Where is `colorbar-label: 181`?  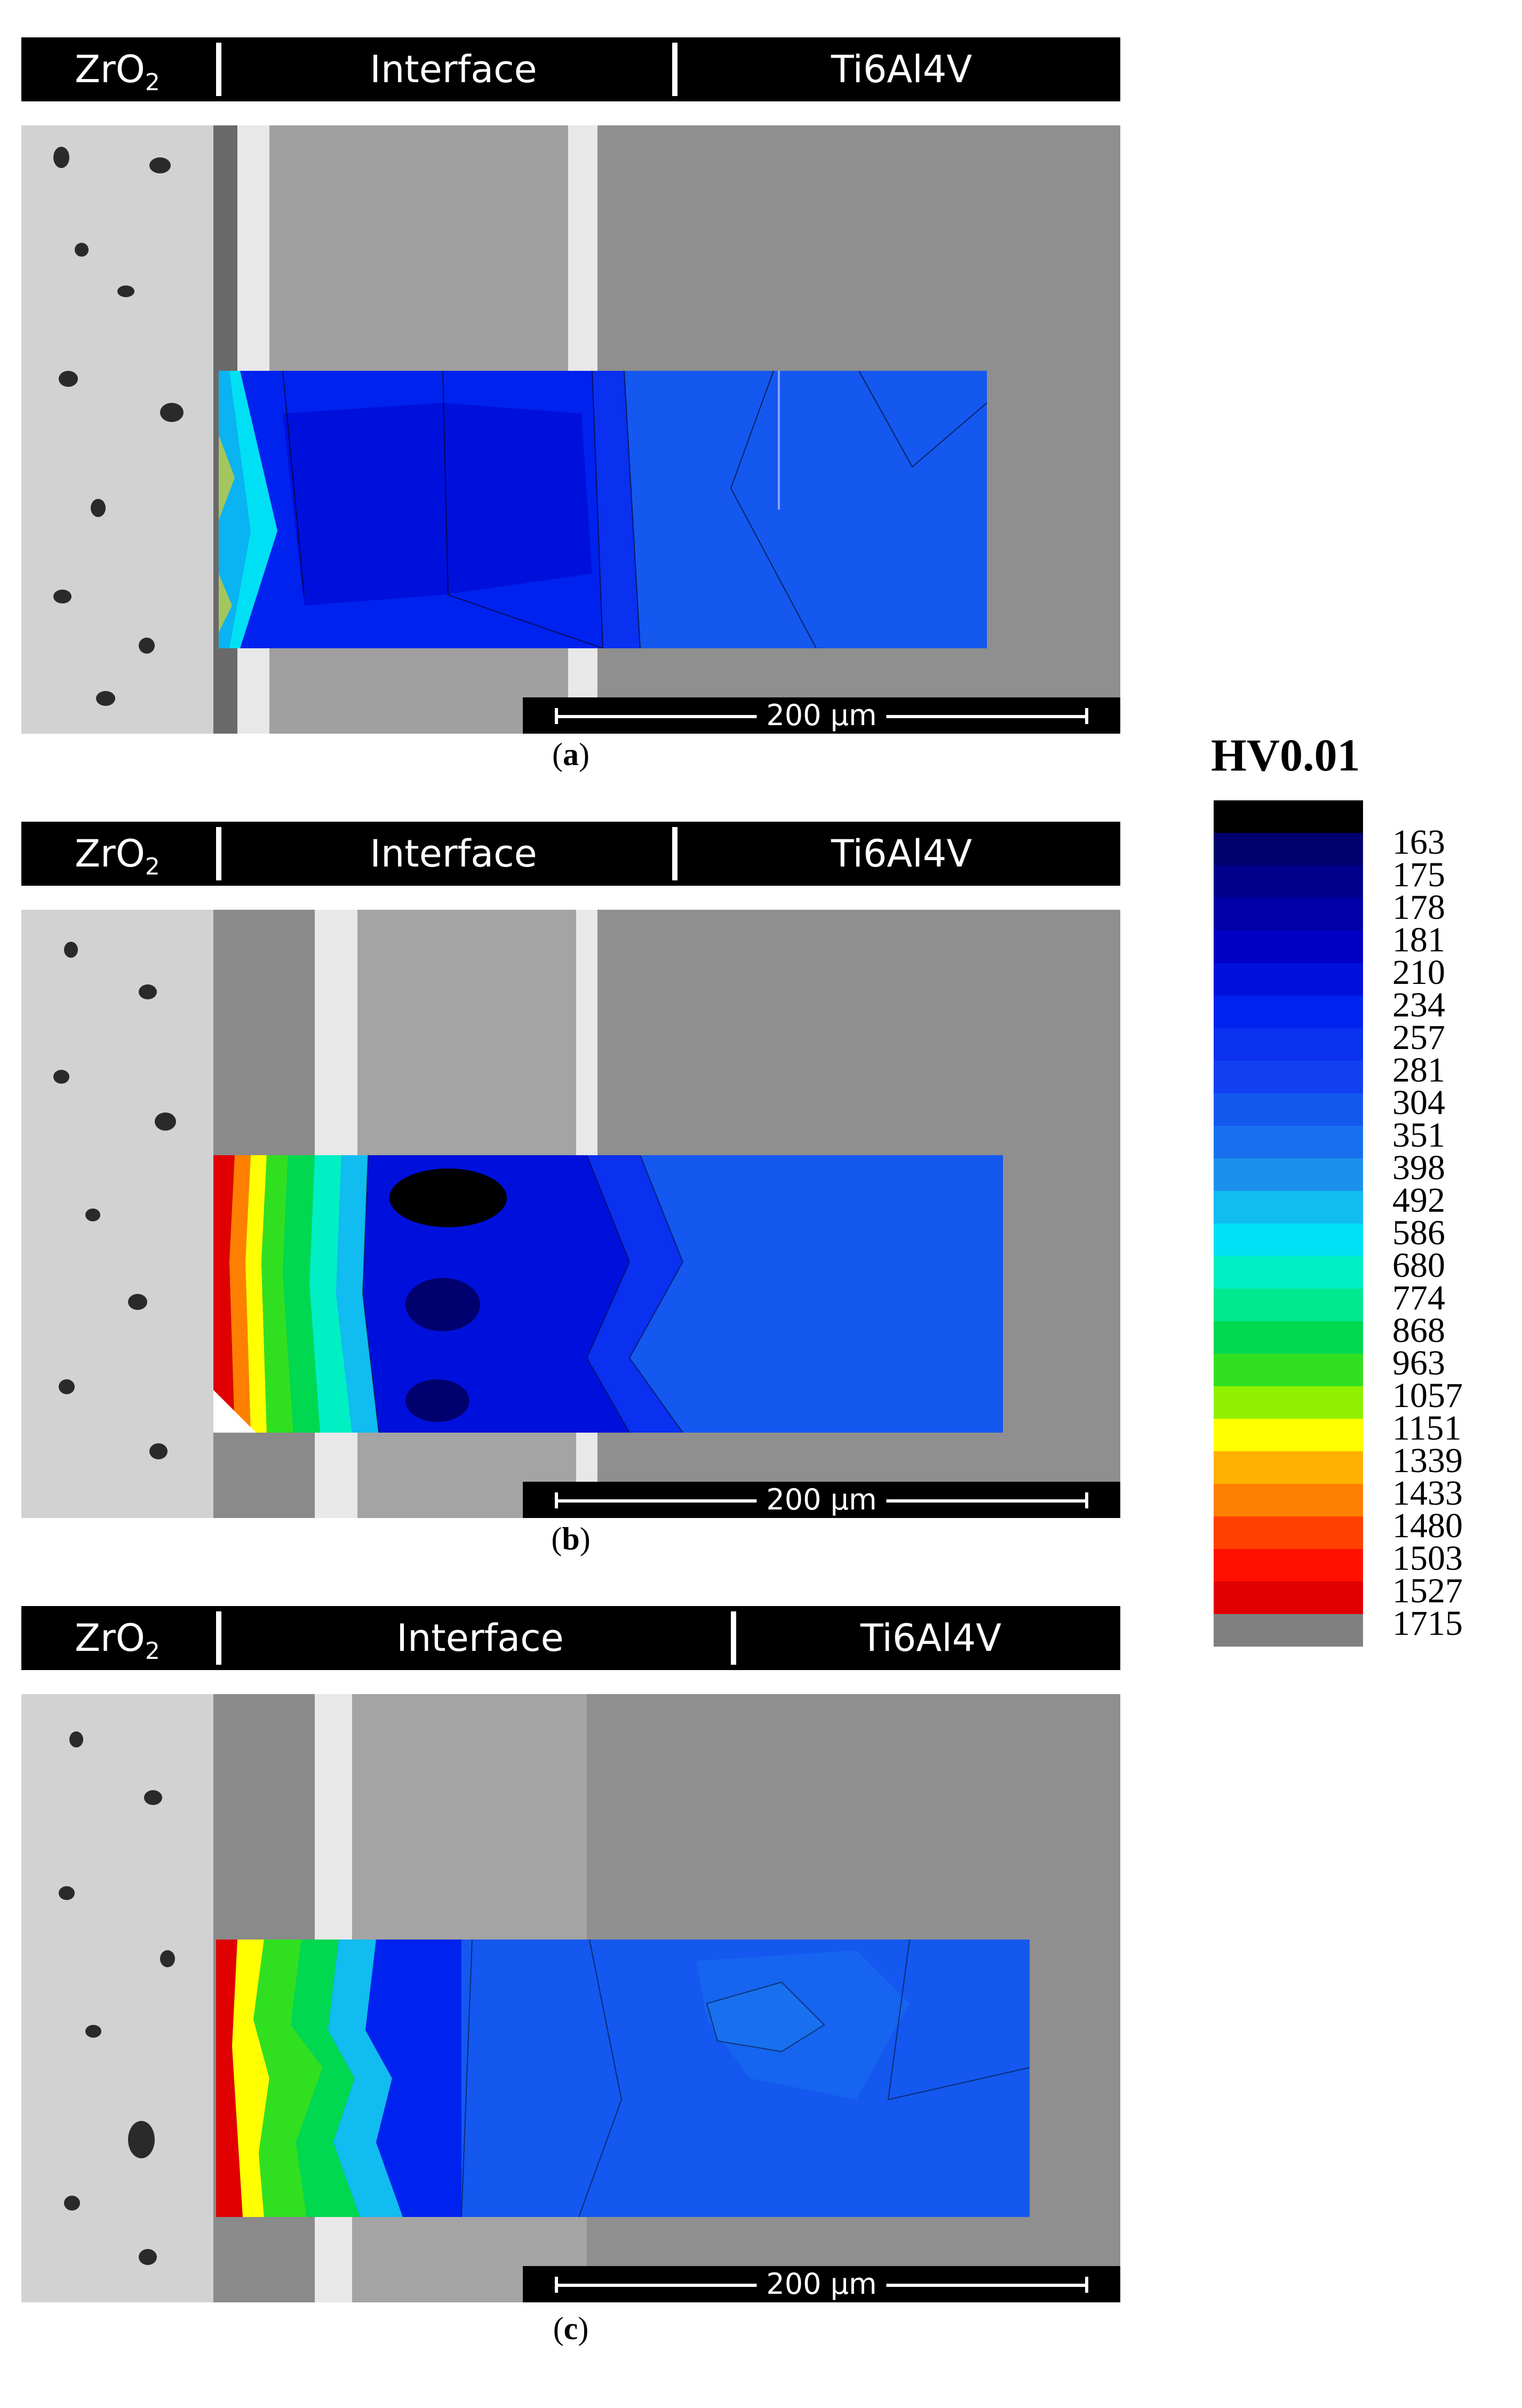
colorbar-label: 181 is located at coordinates (1418, 939).